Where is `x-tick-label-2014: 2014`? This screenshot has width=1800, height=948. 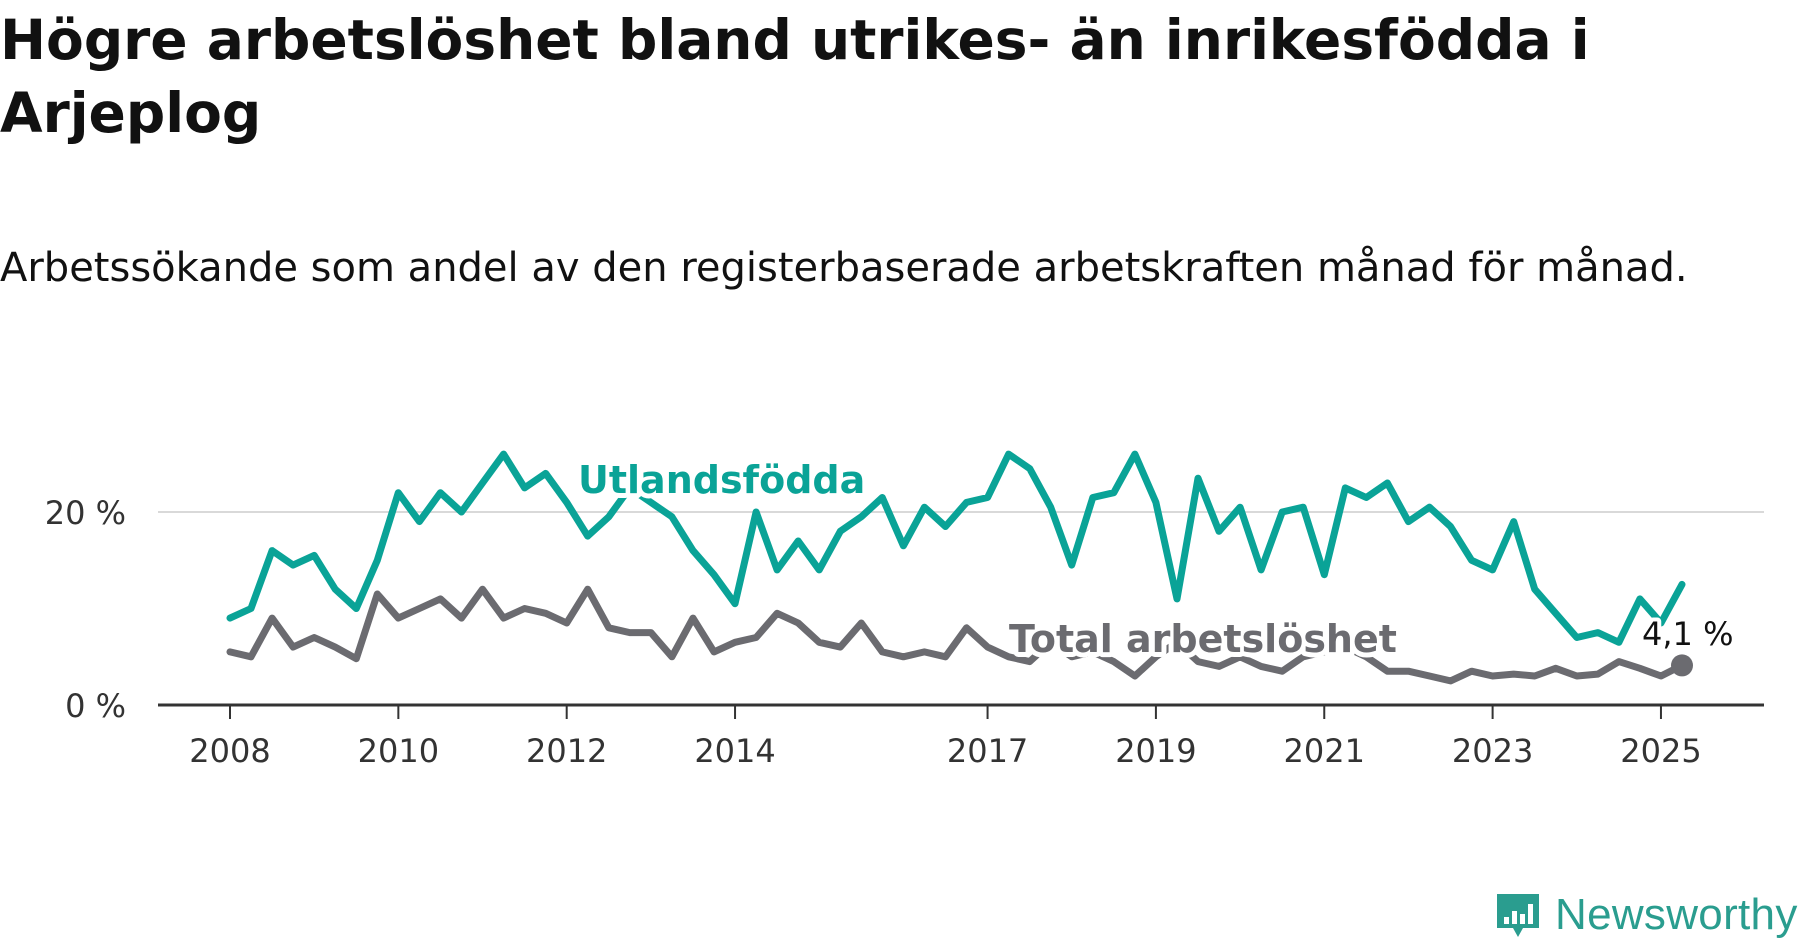
x-tick-label-2014: 2014 is located at coordinates (734, 751).